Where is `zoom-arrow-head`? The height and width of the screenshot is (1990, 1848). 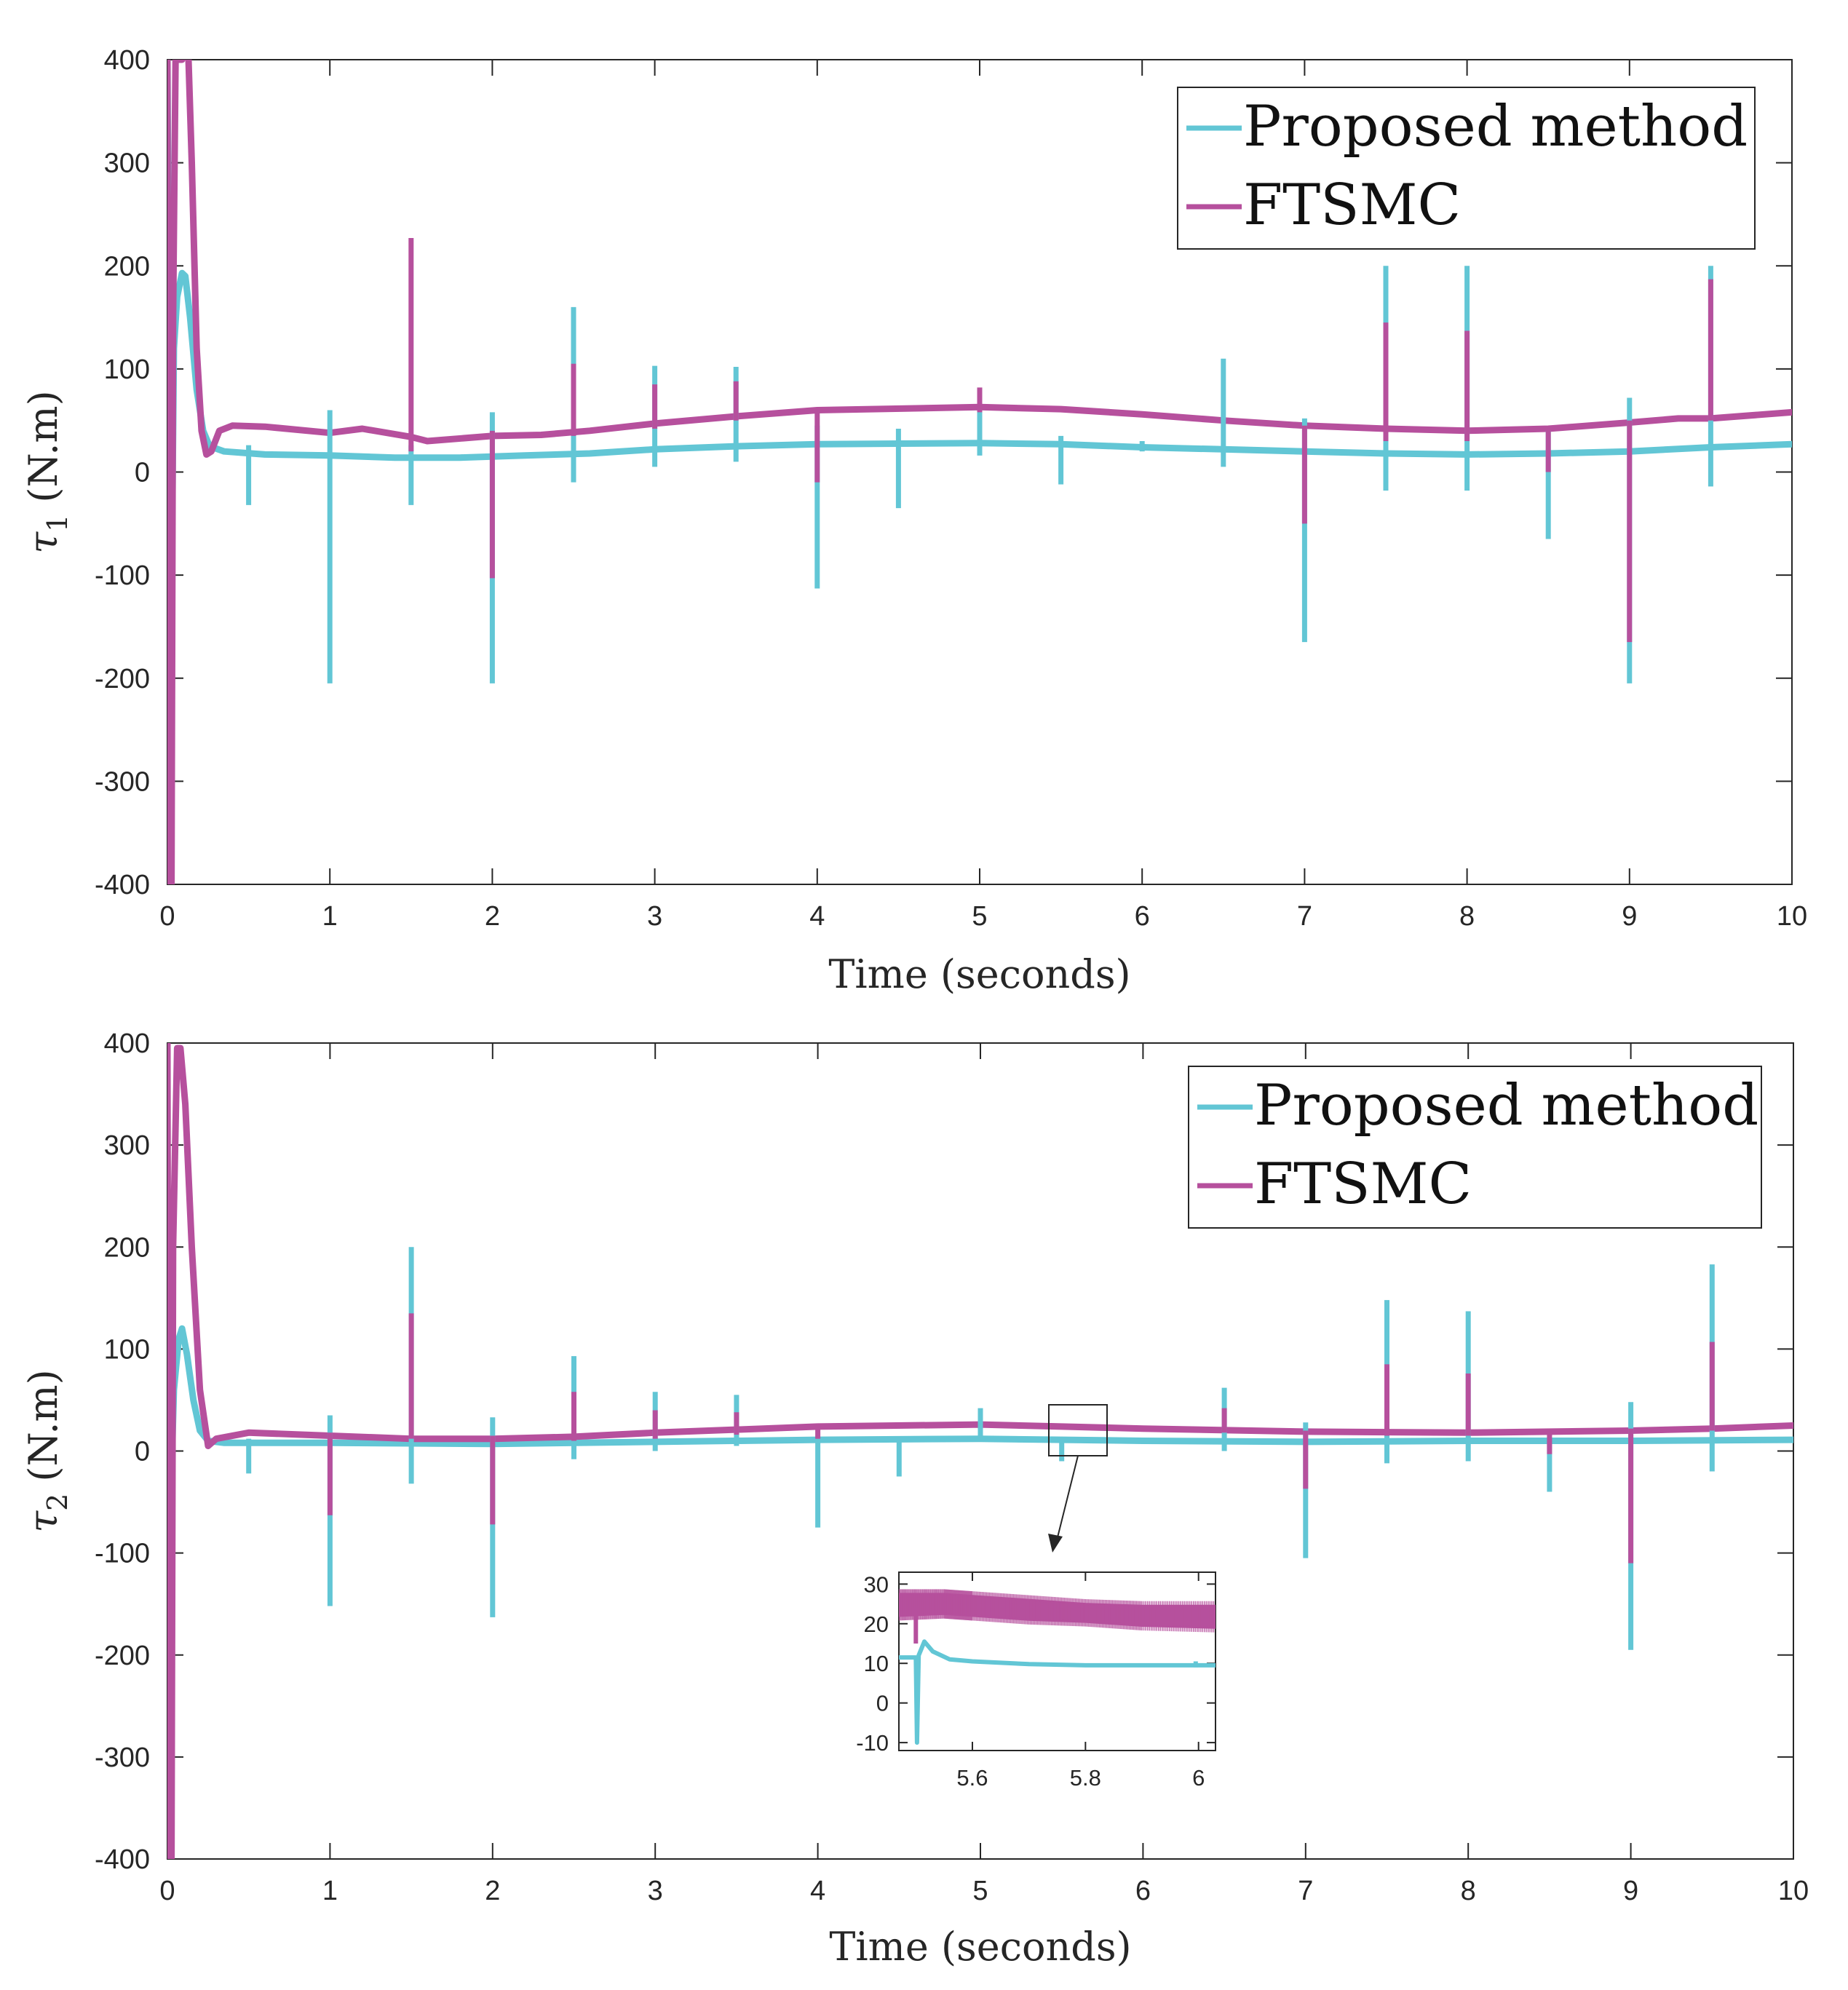
zoom-arrow-head is located at coordinates (1055, 1543).